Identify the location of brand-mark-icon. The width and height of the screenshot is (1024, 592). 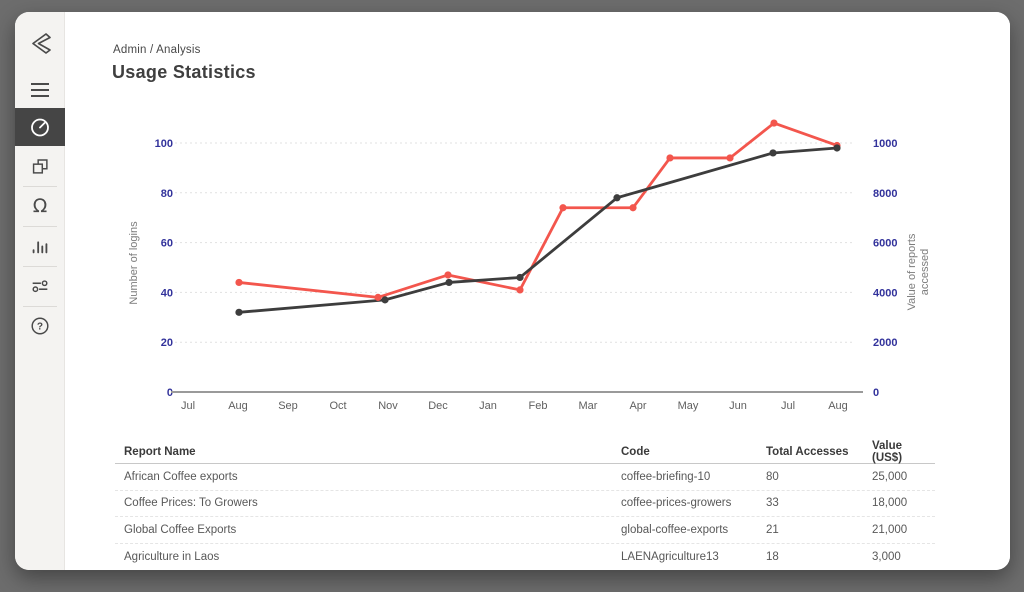
(41, 43).